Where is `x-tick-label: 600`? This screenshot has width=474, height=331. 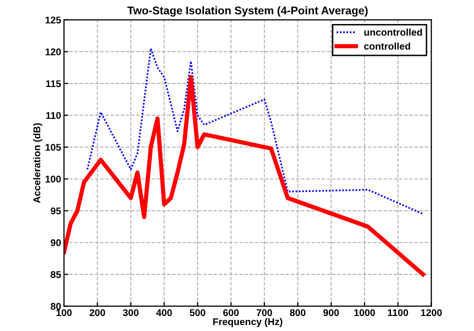 x-tick-label: 600 is located at coordinates (231, 312).